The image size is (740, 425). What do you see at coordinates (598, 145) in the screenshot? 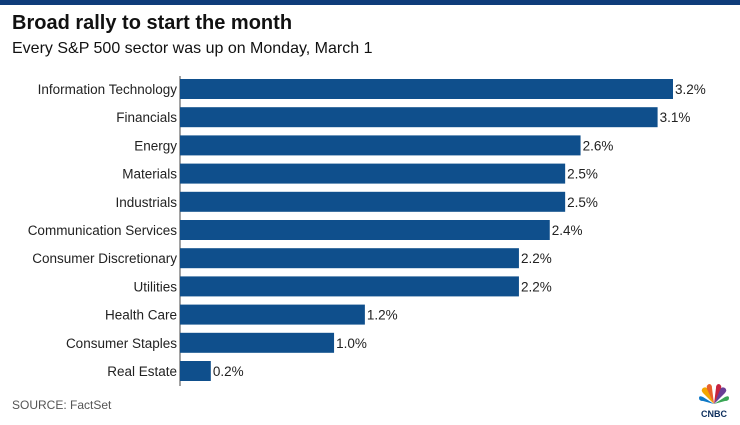
I see `value-label: 2.6%` at bounding box center [598, 145].